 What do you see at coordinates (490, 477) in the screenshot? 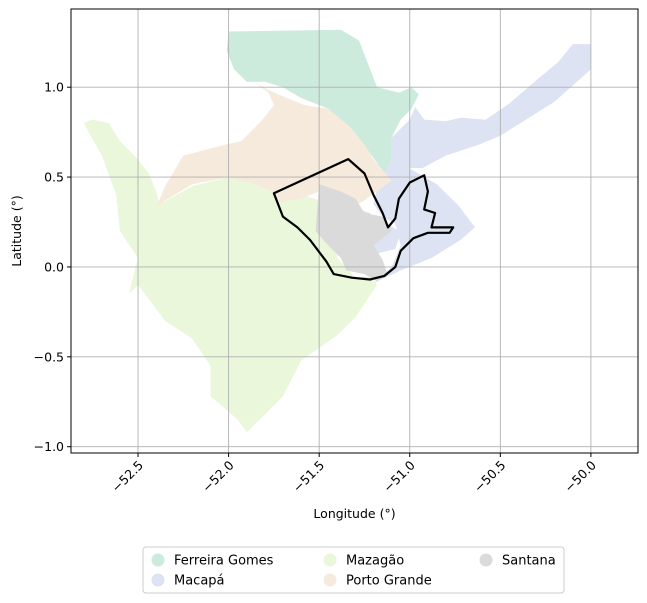
I see `x-tick-label: −50.5` at bounding box center [490, 477].